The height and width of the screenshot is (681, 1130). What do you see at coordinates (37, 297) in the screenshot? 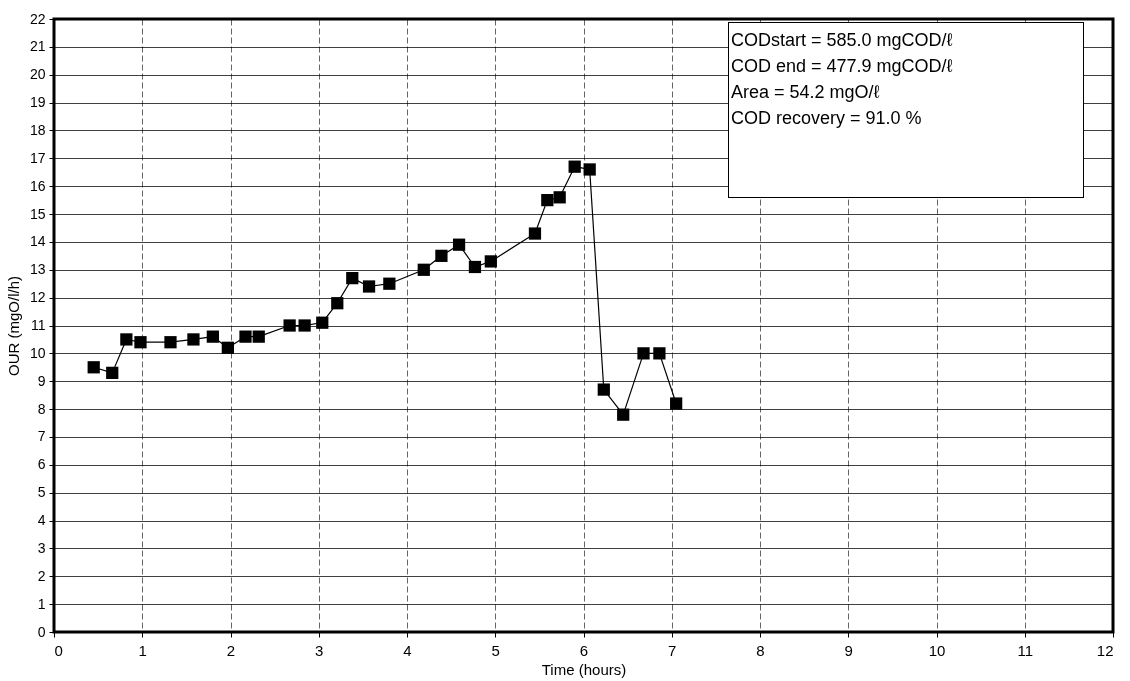
I see `y-tick-label: 12` at bounding box center [37, 297].